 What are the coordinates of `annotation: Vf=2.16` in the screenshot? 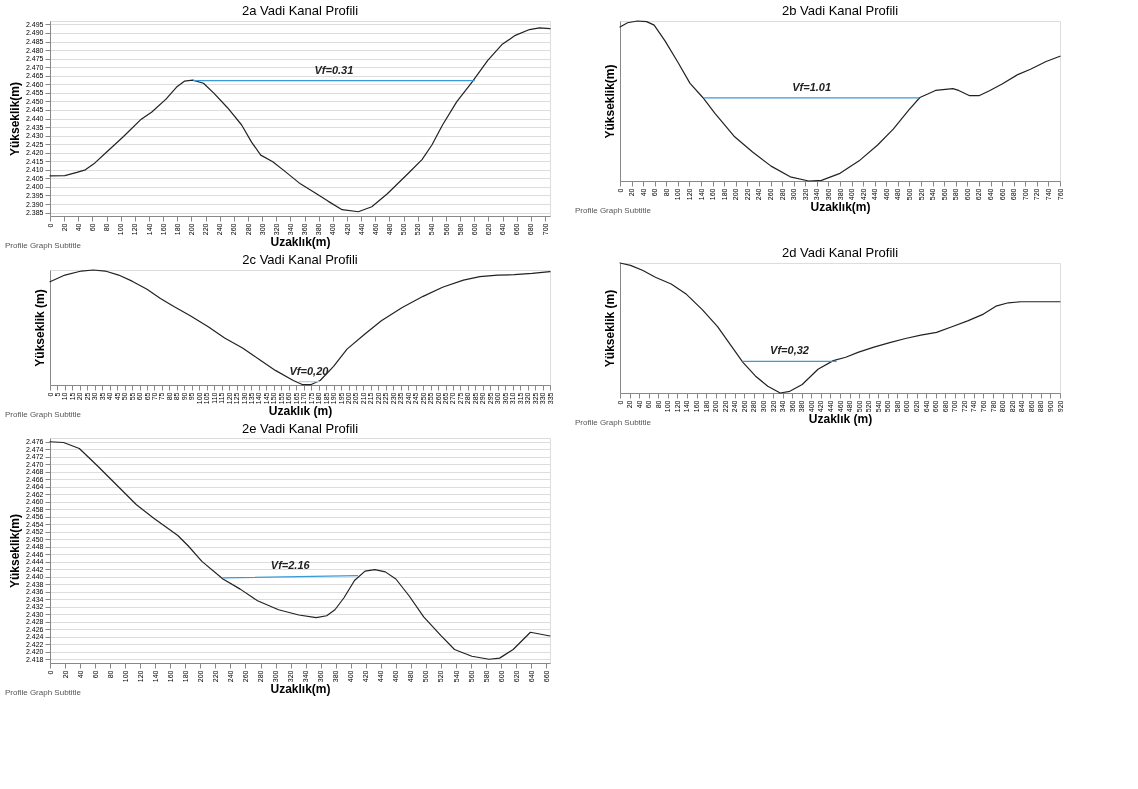 It's located at (290, 564).